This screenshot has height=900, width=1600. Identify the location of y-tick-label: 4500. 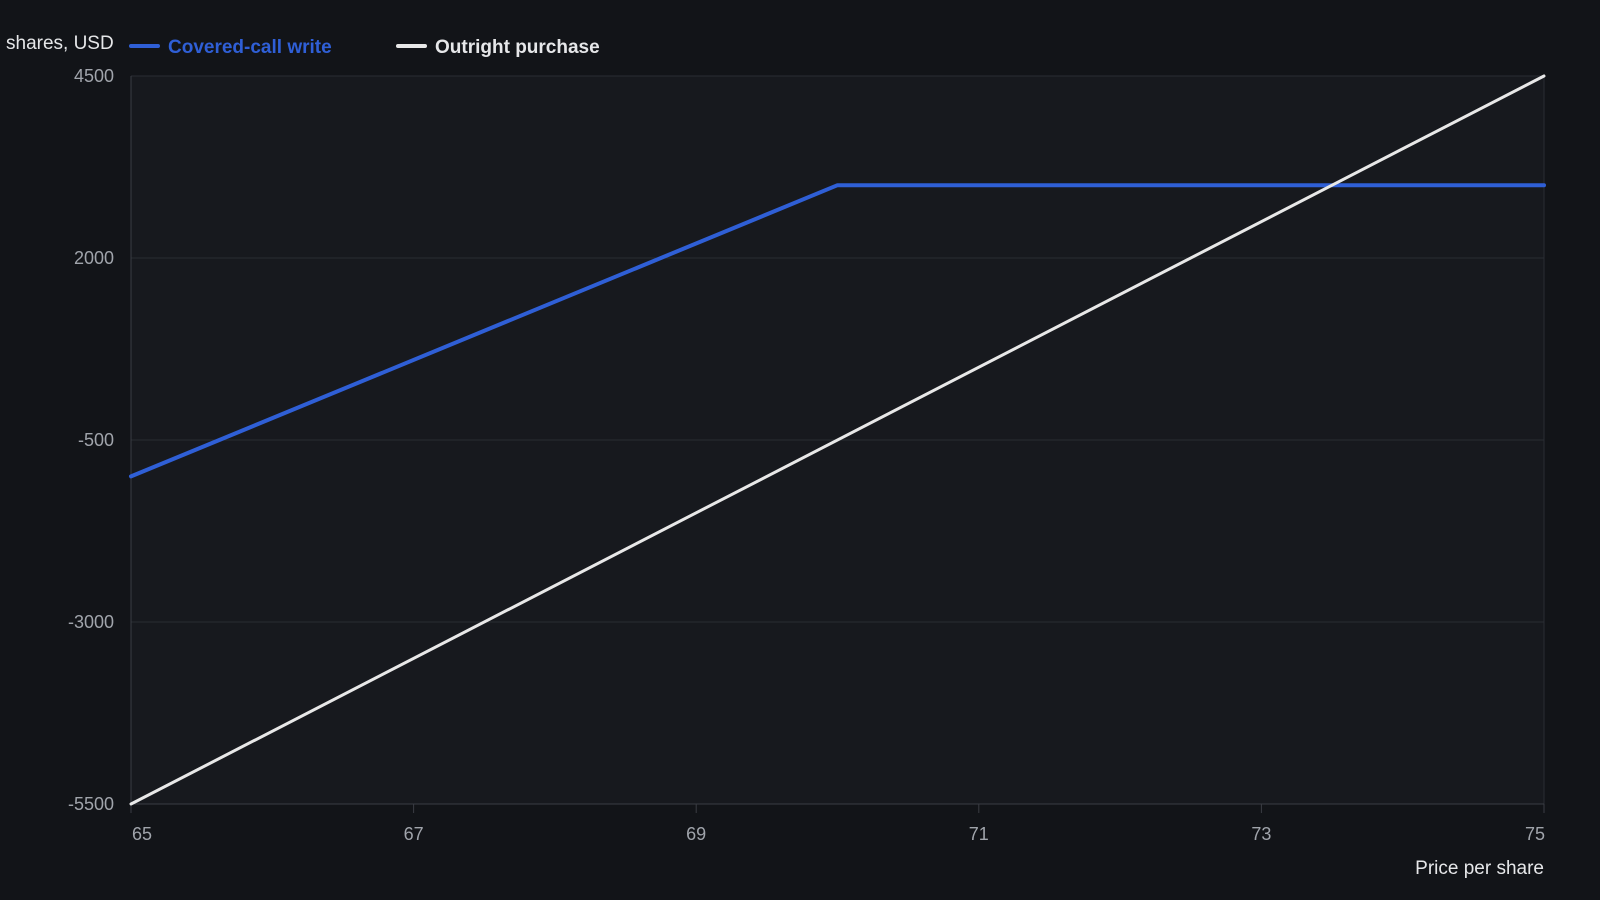
(94, 76).